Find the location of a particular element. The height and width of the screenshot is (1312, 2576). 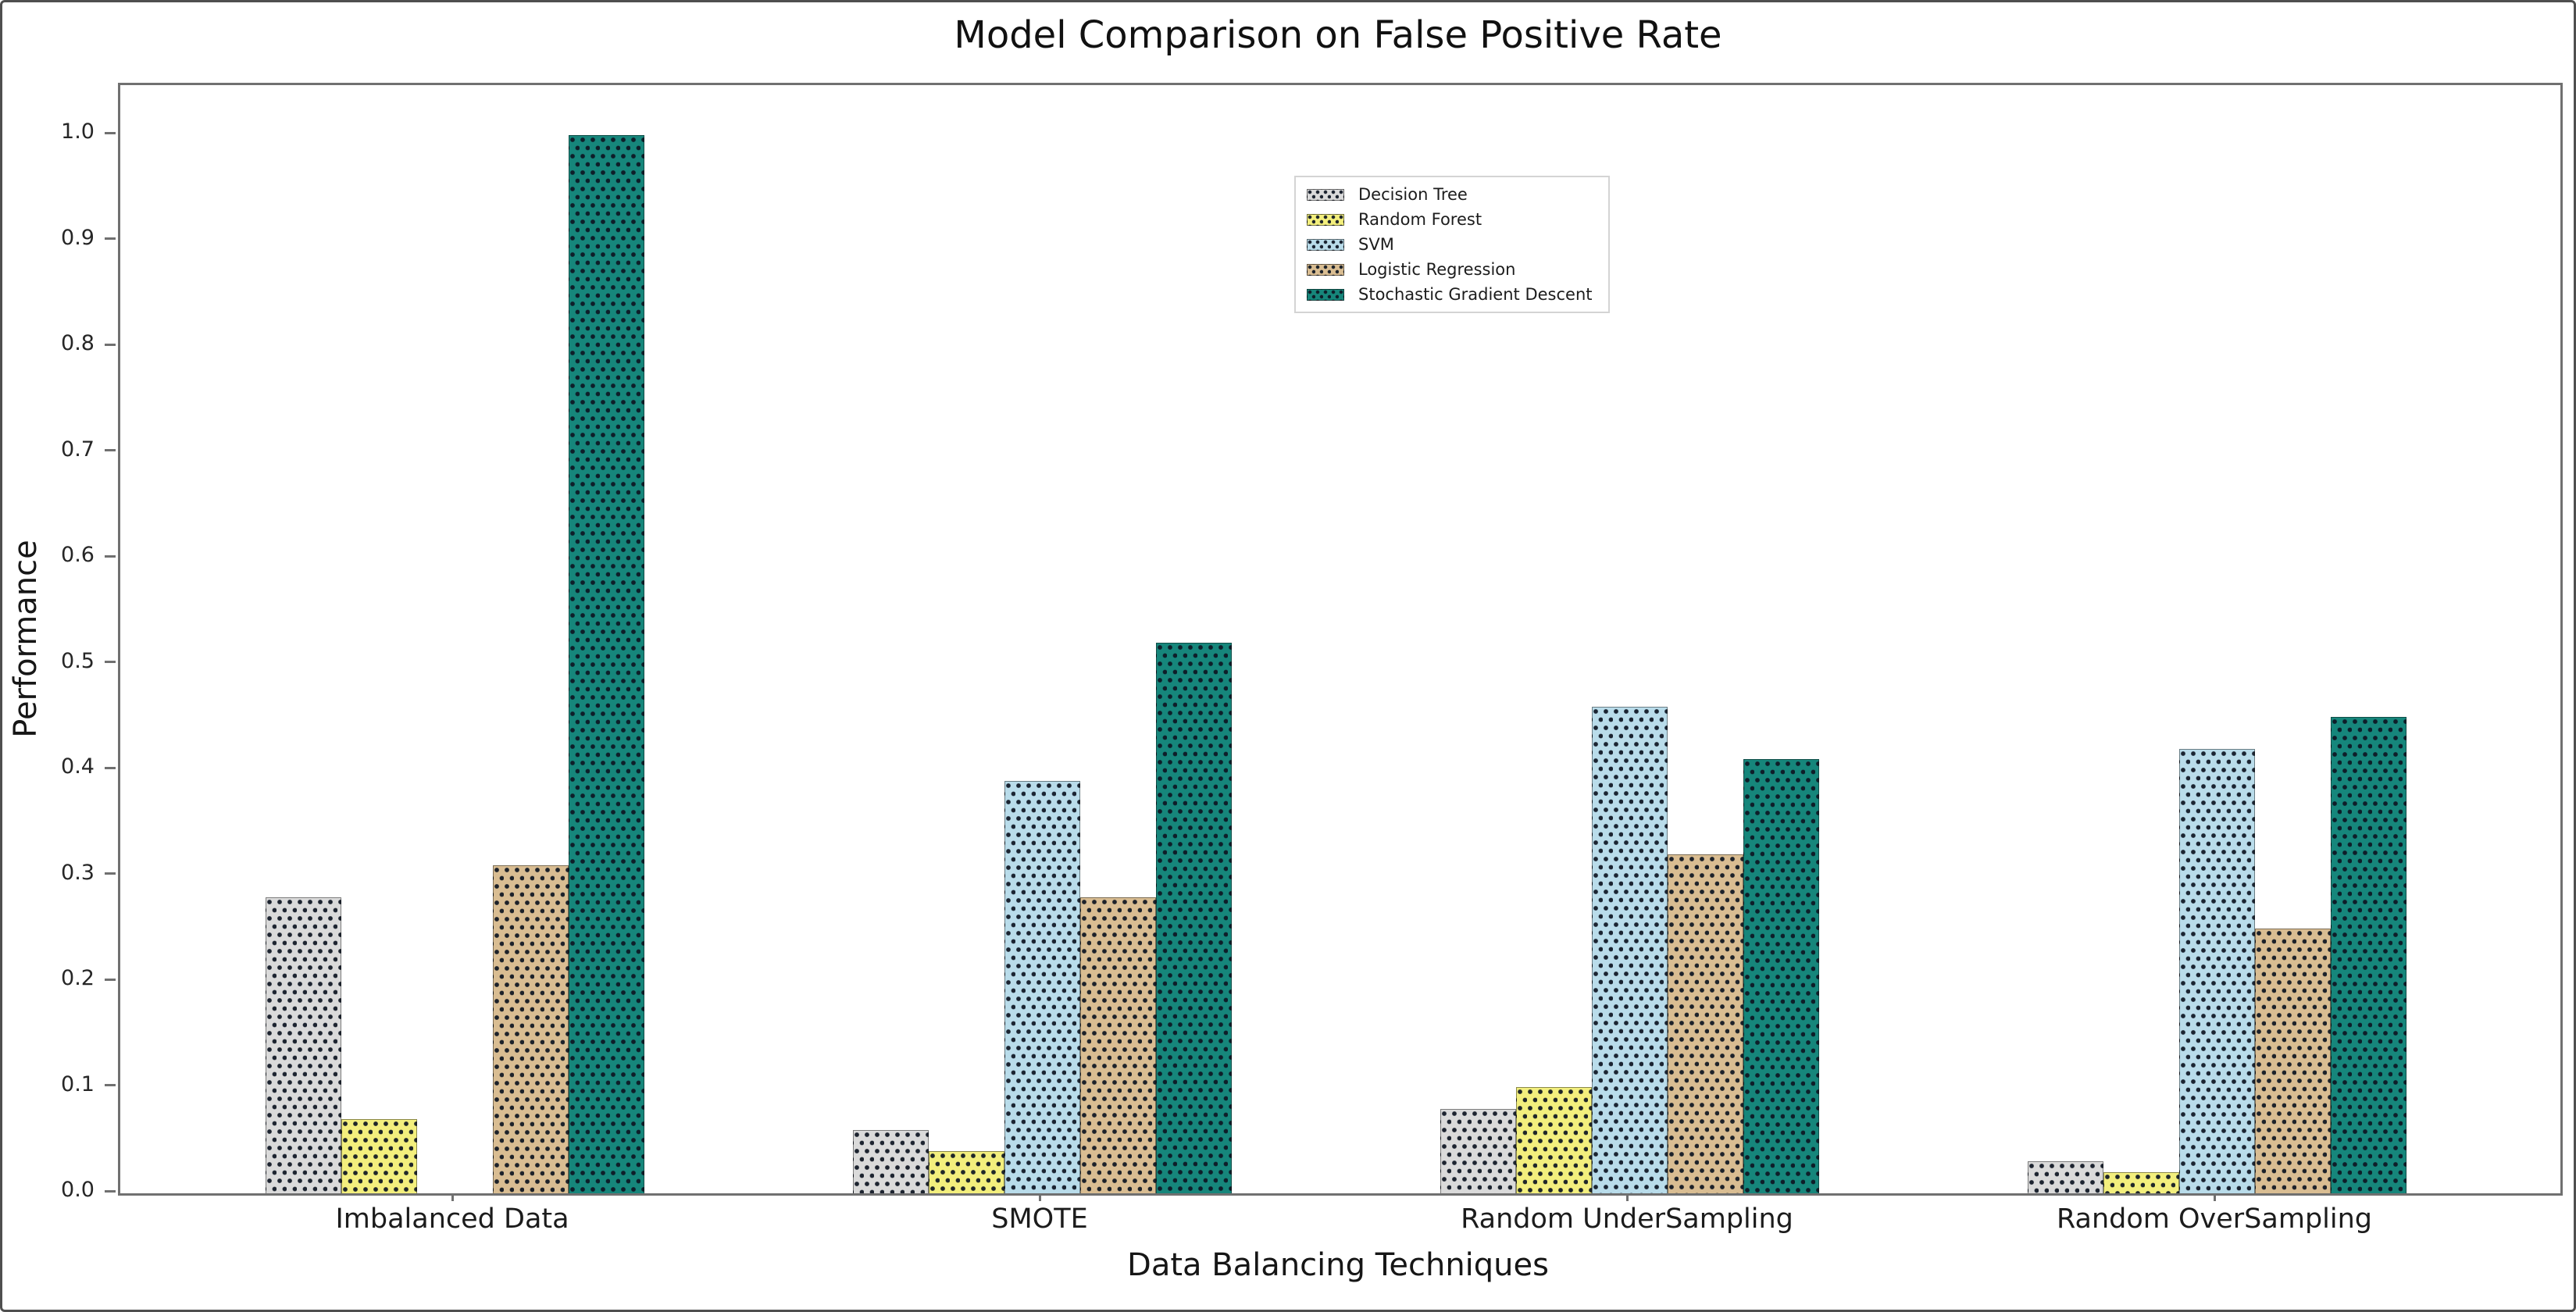

y-tick-mark-0.2 is located at coordinates (110, 979).